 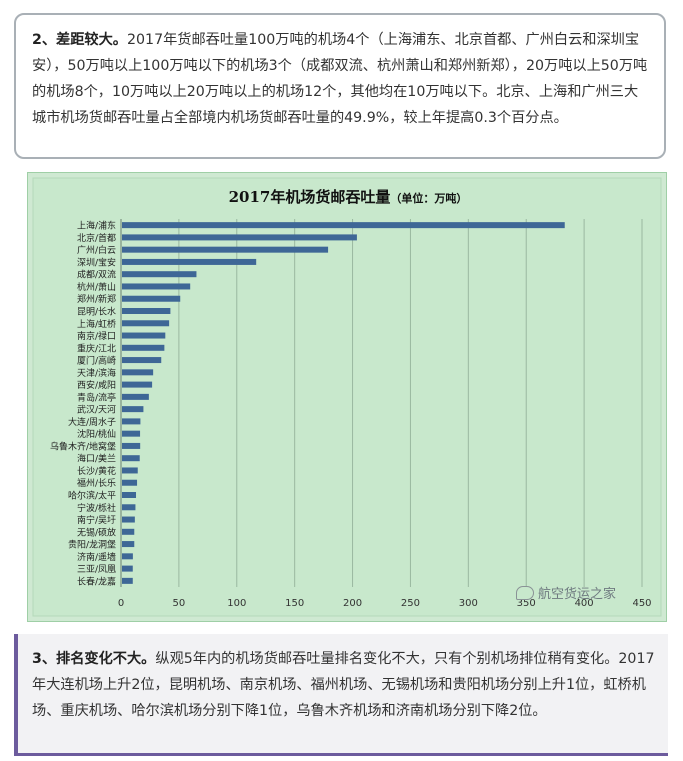 I want to click on y-category-label: 天津/滨海, so click(x=96, y=373).